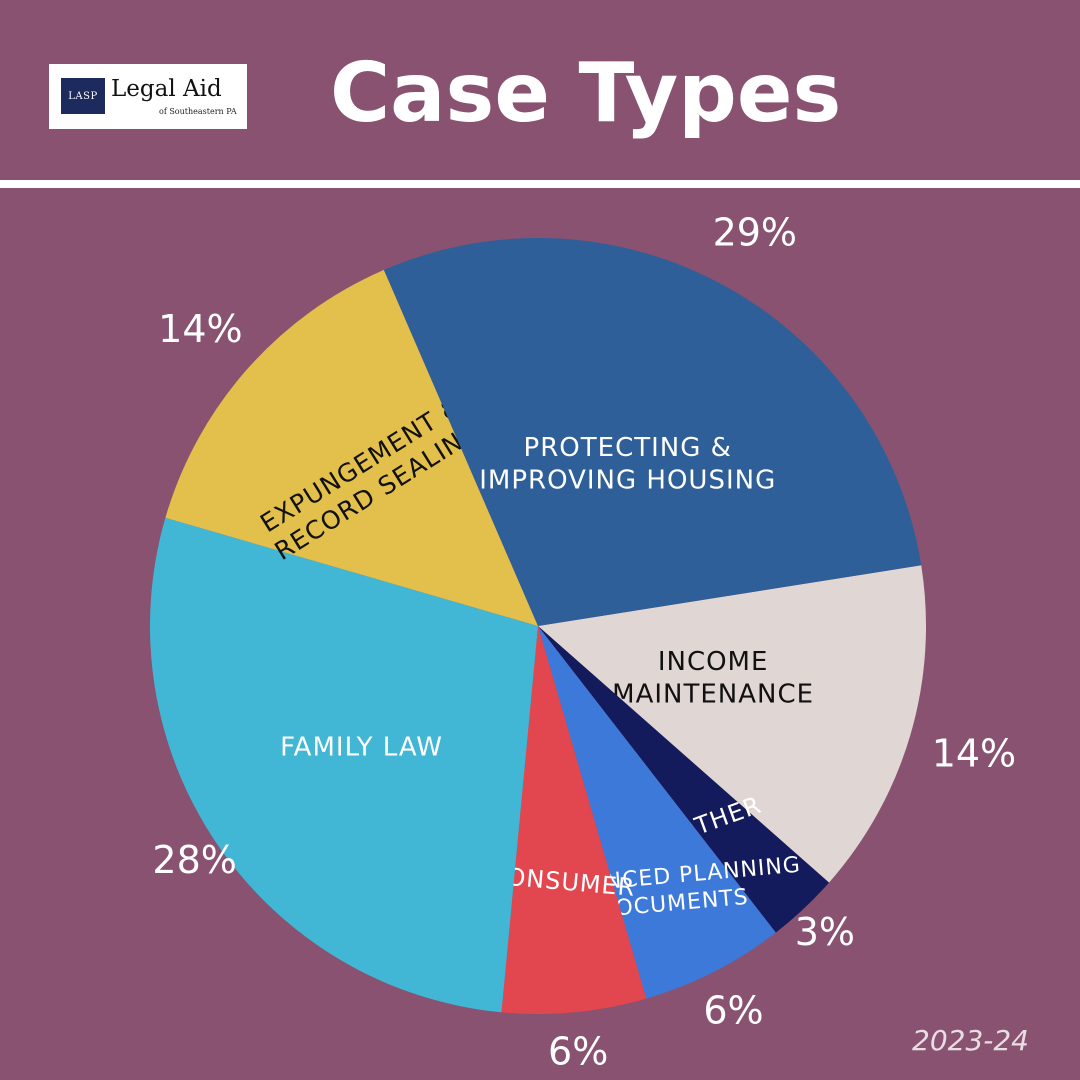 The height and width of the screenshot is (1080, 1080). I want to click on slice-label: FAMILY LAW, so click(361, 747).